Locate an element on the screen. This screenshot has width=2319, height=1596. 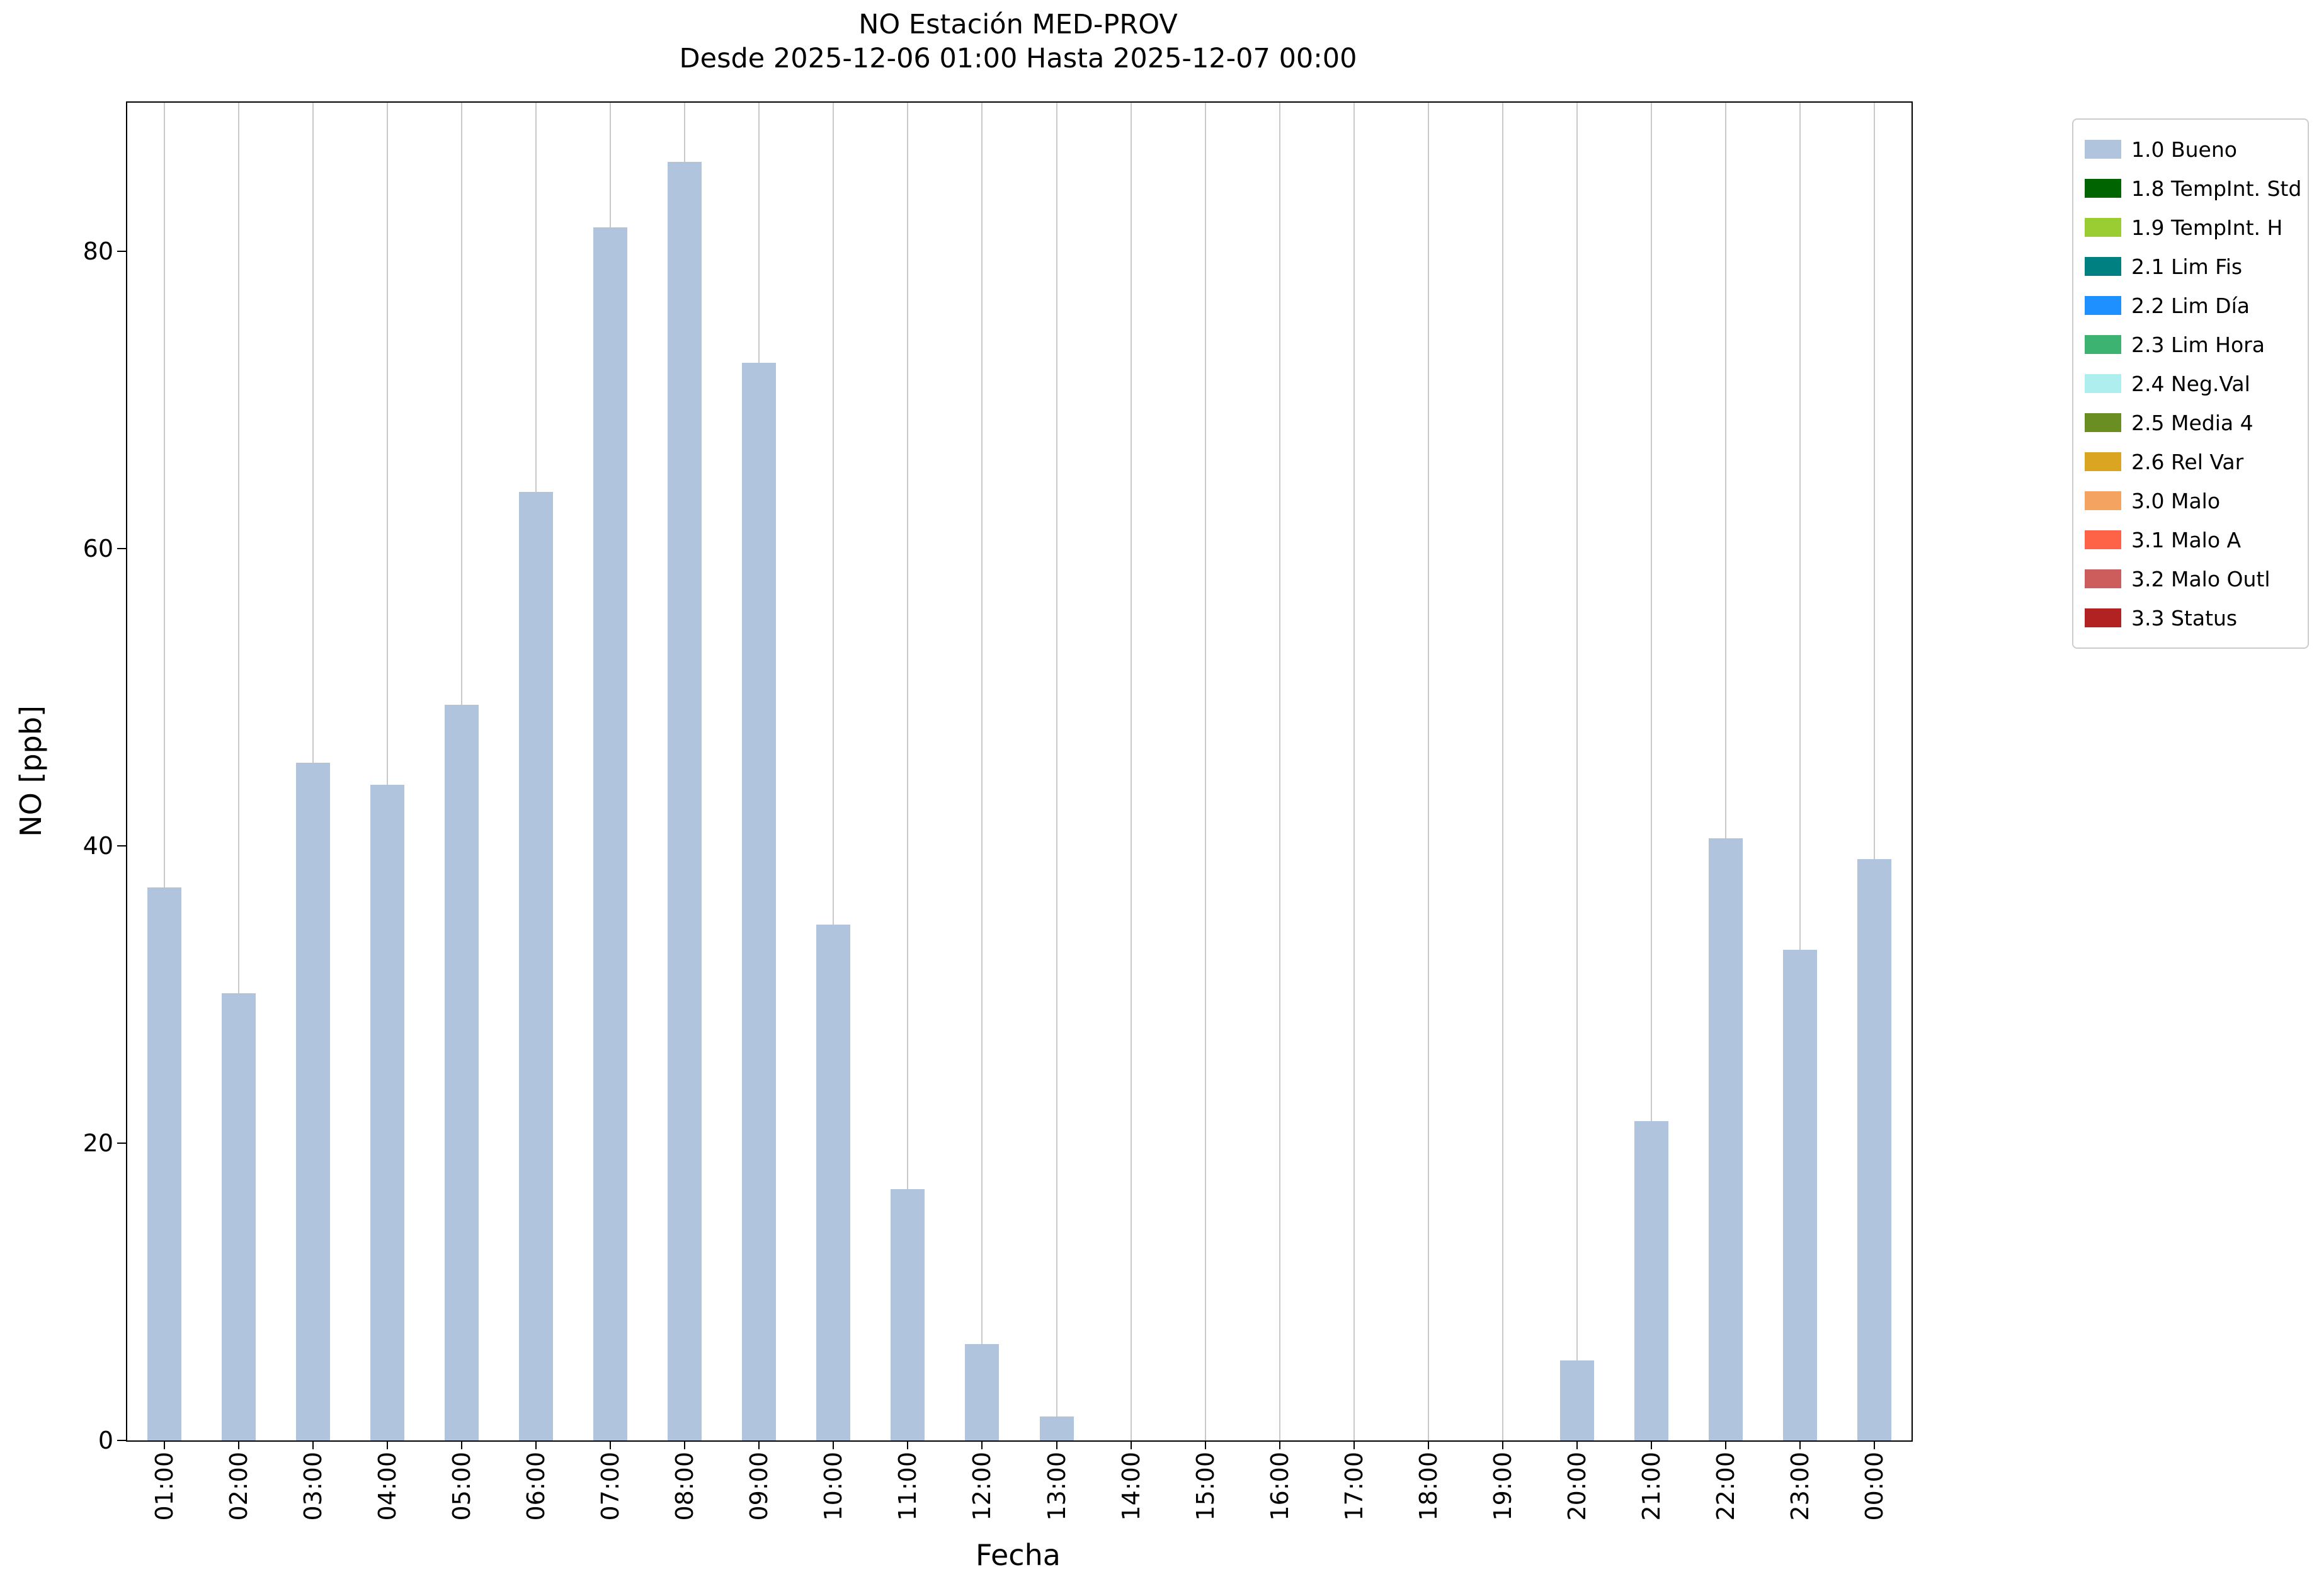
legend-item: 3.3 Status is located at coordinates (2190, 617).